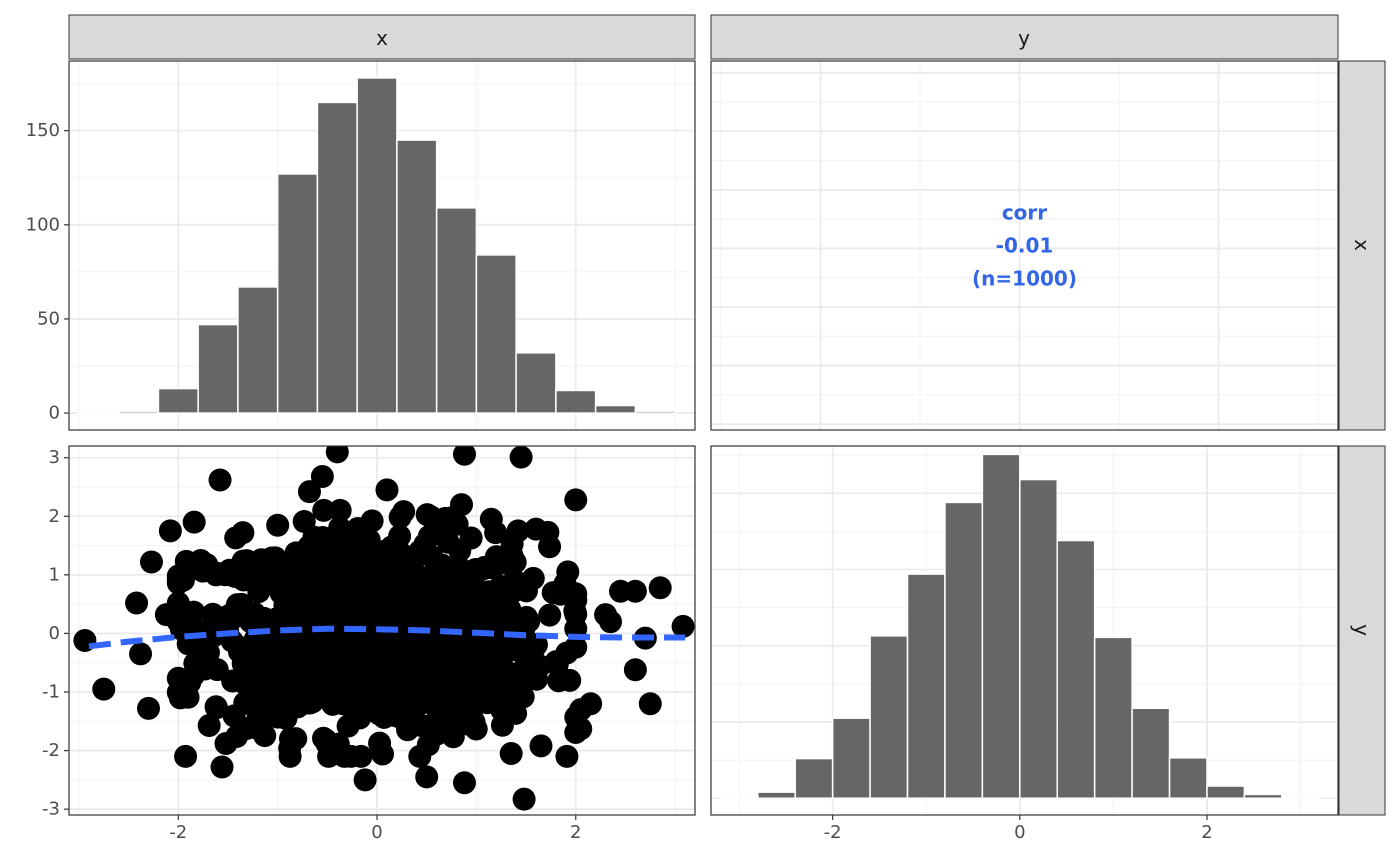 This screenshot has height=866, width=1400. Describe the element at coordinates (51, 809) in the screenshot. I see `y-tick-label: -3` at that location.